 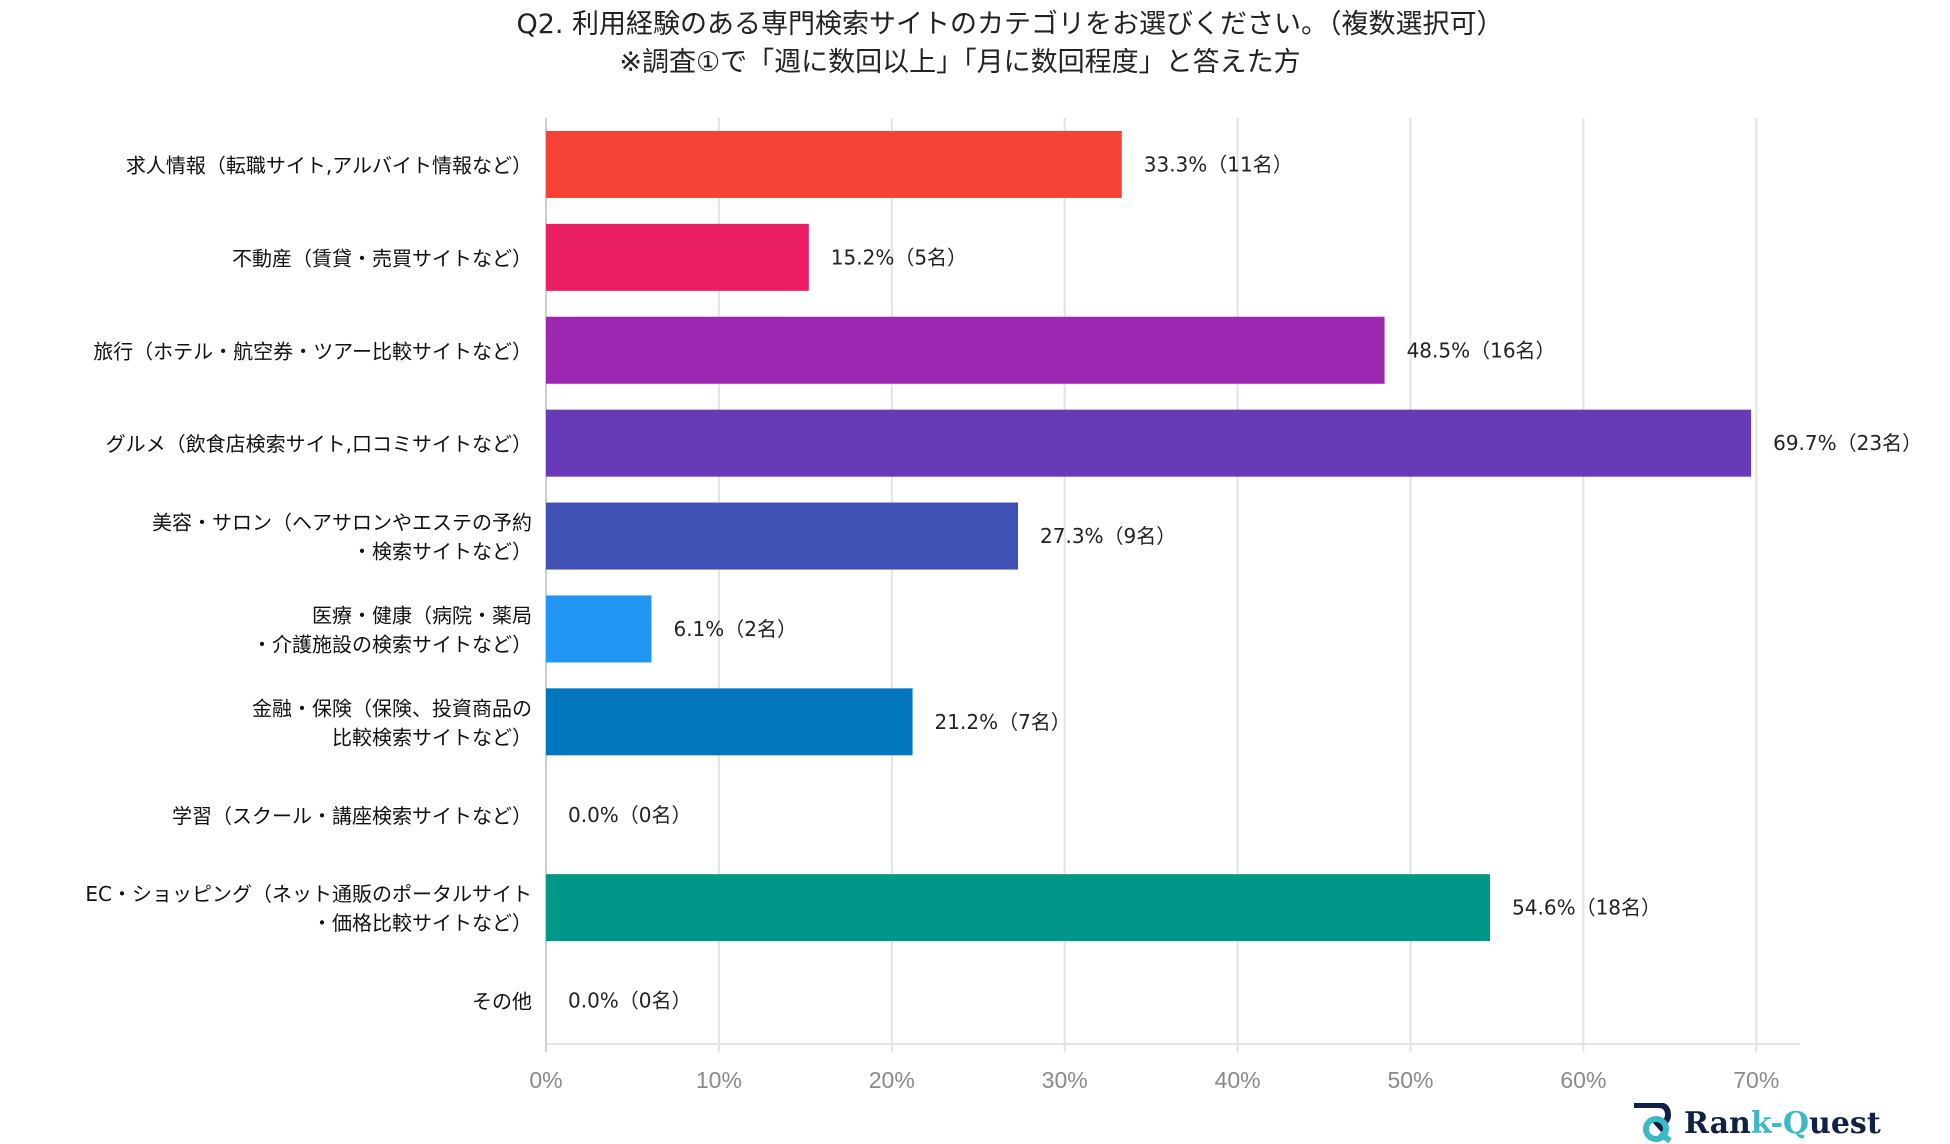 What do you see at coordinates (392, 644) in the screenshot?
I see `category-label: ・介護施設の検索サイトなど）` at bounding box center [392, 644].